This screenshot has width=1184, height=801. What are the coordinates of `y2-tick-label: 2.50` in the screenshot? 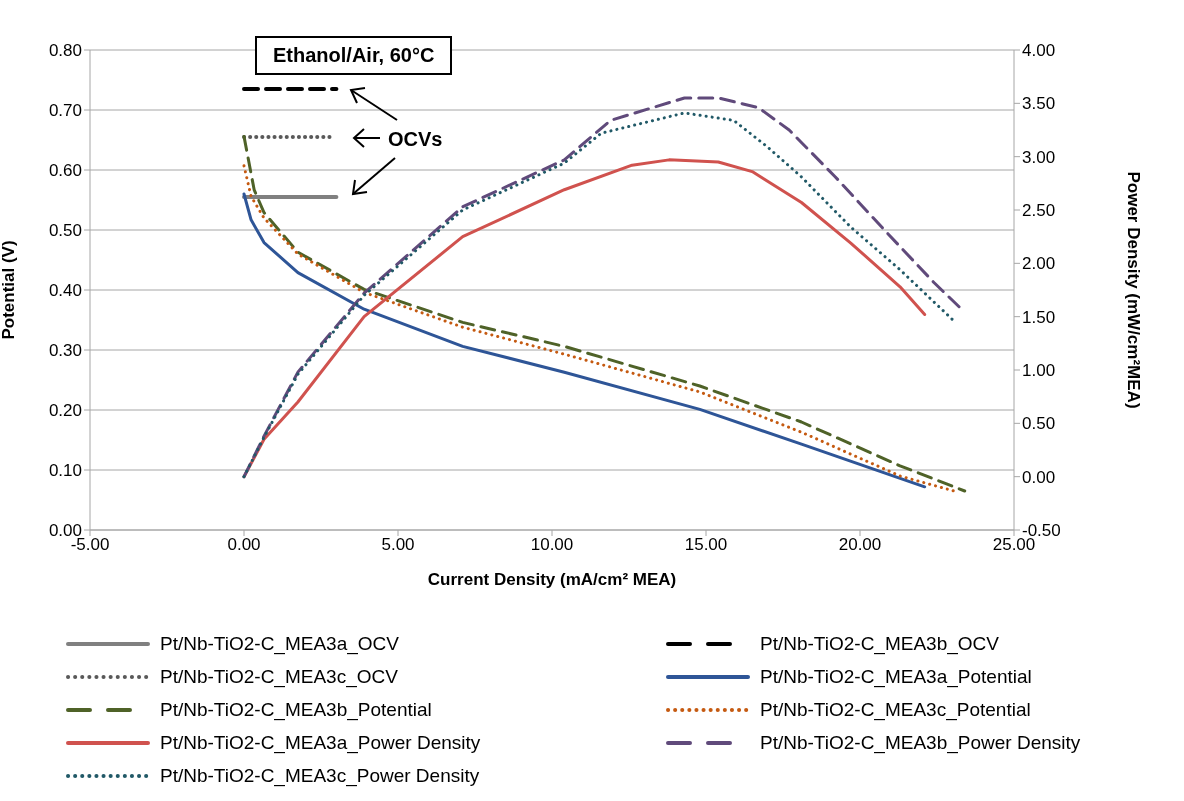 It's located at (1039, 211).